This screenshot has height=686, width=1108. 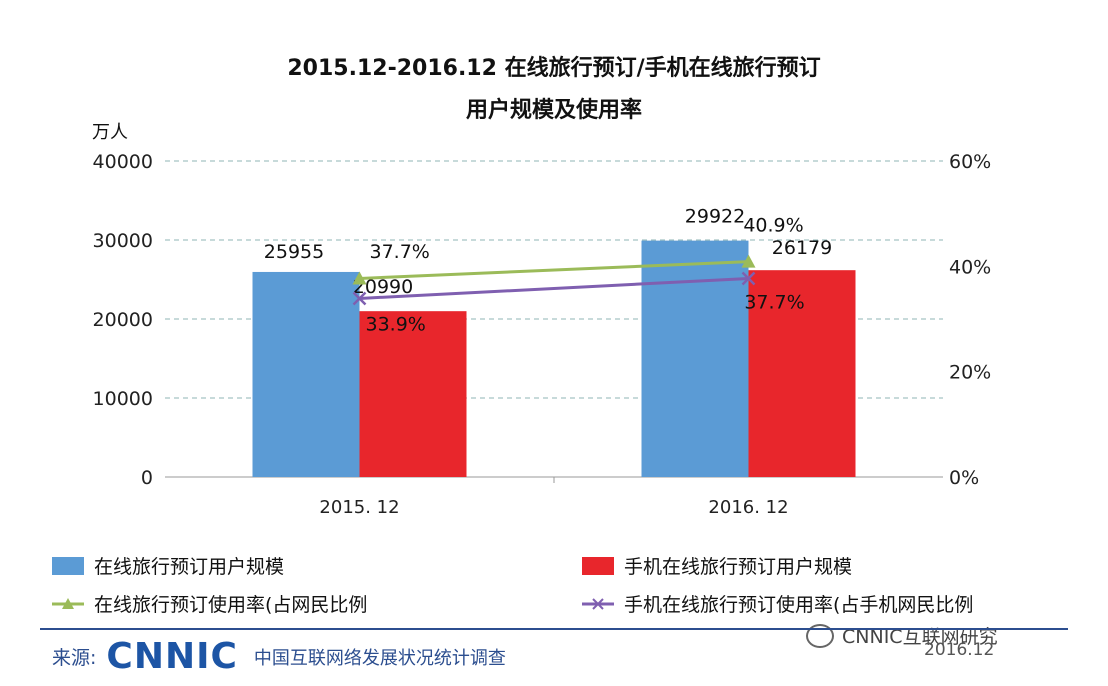 I want to click on legend-item-3: 手机在线旅行预订使用率(占手机网民比例, so click(x=777, y=603).